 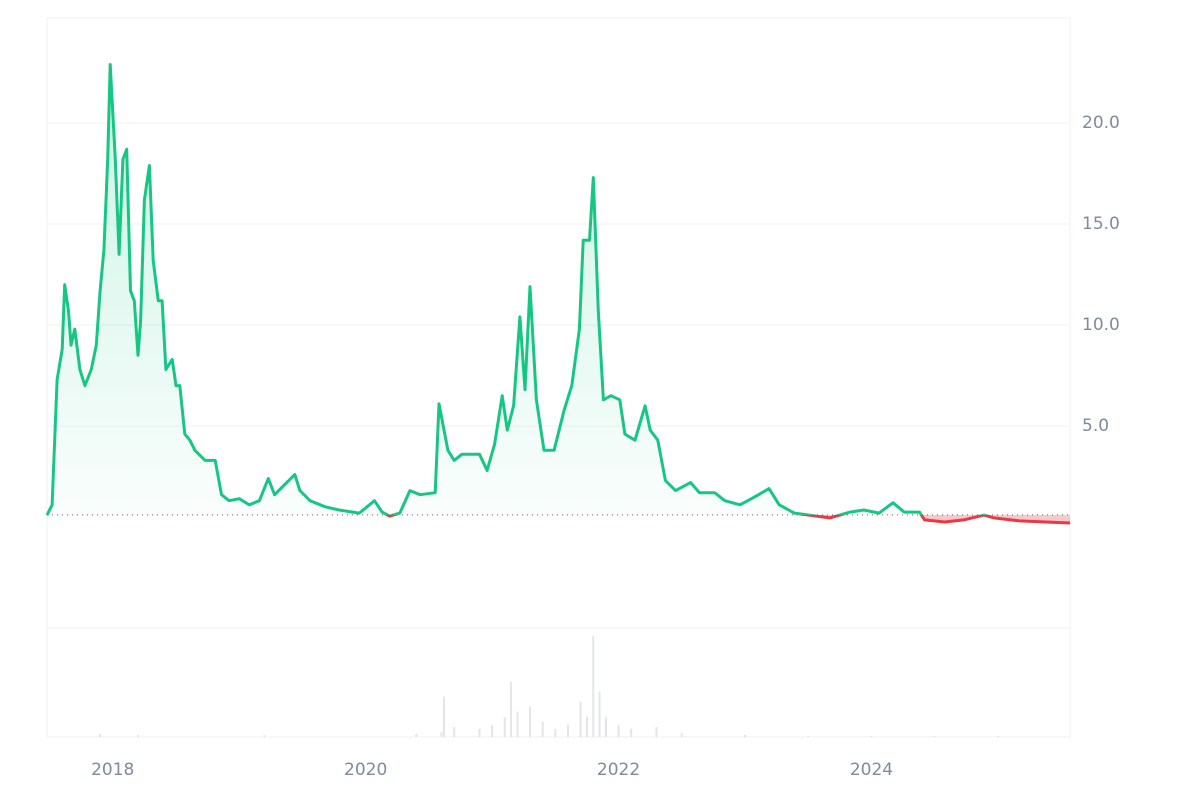 What do you see at coordinates (618, 770) in the screenshot?
I see `x-tick-label: 2022` at bounding box center [618, 770].